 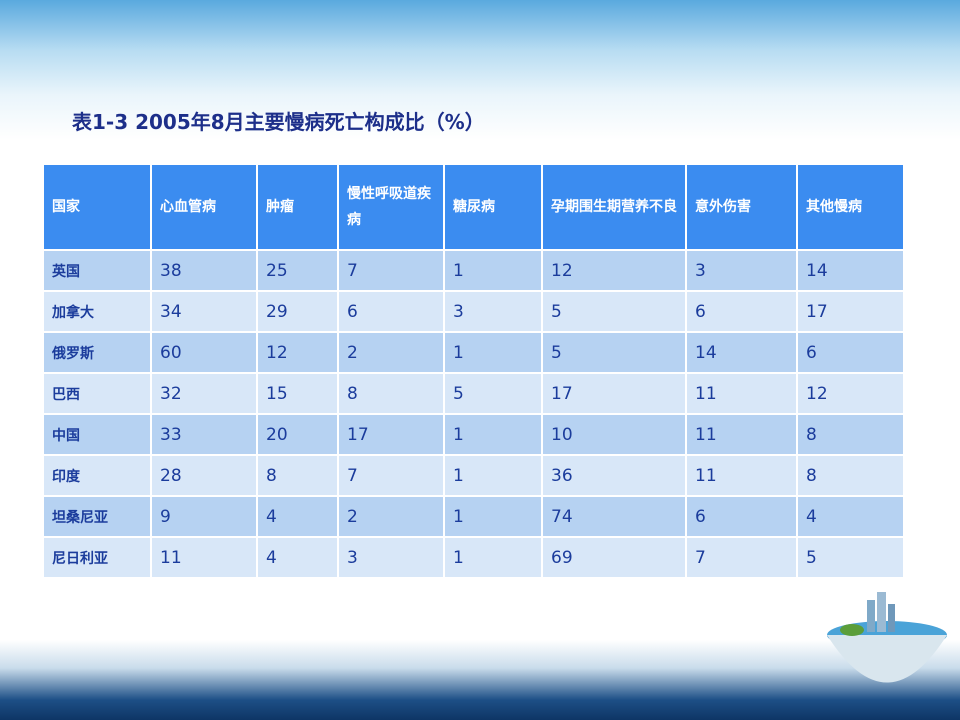 What do you see at coordinates (614, 557) in the screenshot?
I see `value-cell: 69` at bounding box center [614, 557].